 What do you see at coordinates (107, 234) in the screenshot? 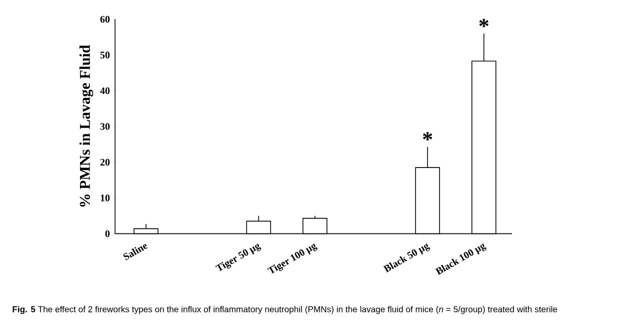
I see `y-tick-label: 0` at bounding box center [107, 234].